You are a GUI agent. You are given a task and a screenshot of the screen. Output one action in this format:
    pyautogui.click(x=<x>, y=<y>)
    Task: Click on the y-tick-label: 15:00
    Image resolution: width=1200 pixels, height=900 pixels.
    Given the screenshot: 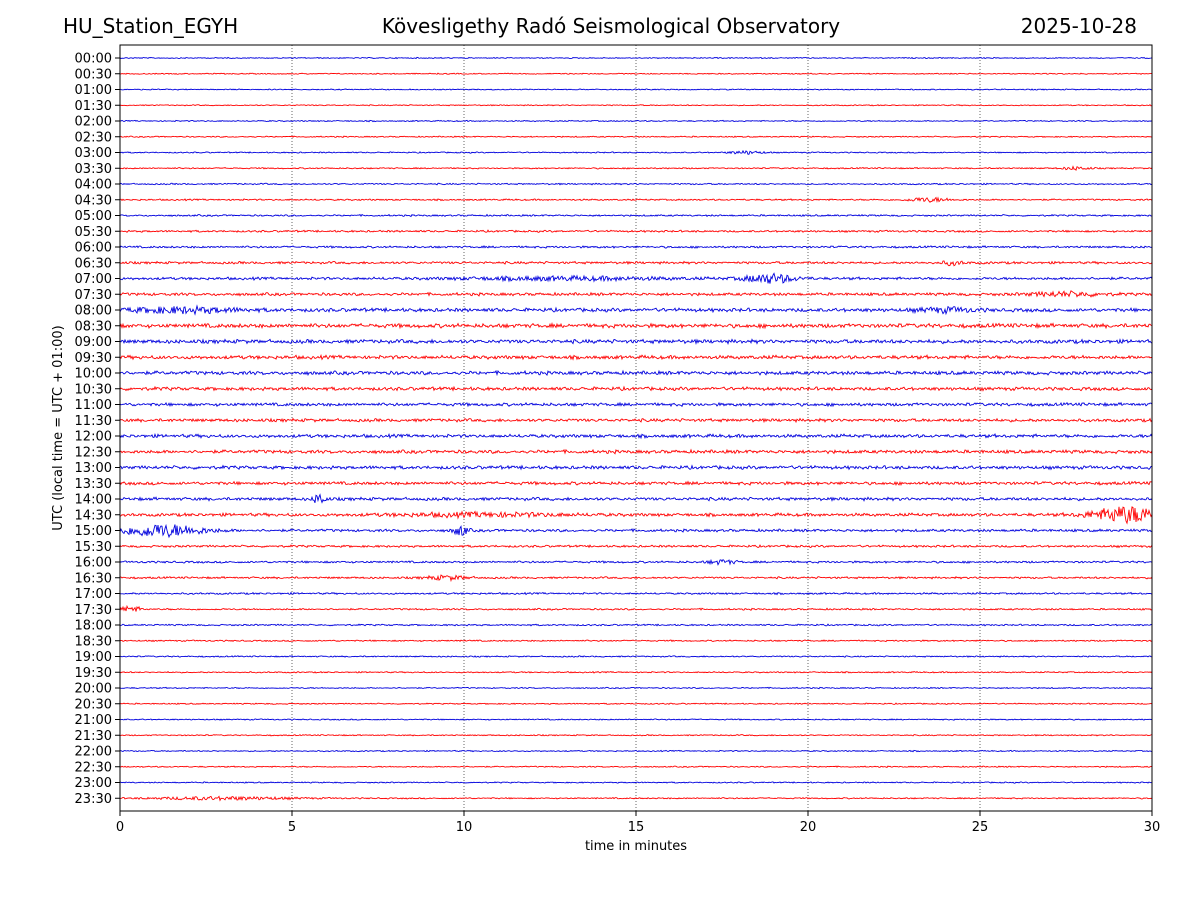 What is the action you would take?
    pyautogui.click(x=93, y=531)
    